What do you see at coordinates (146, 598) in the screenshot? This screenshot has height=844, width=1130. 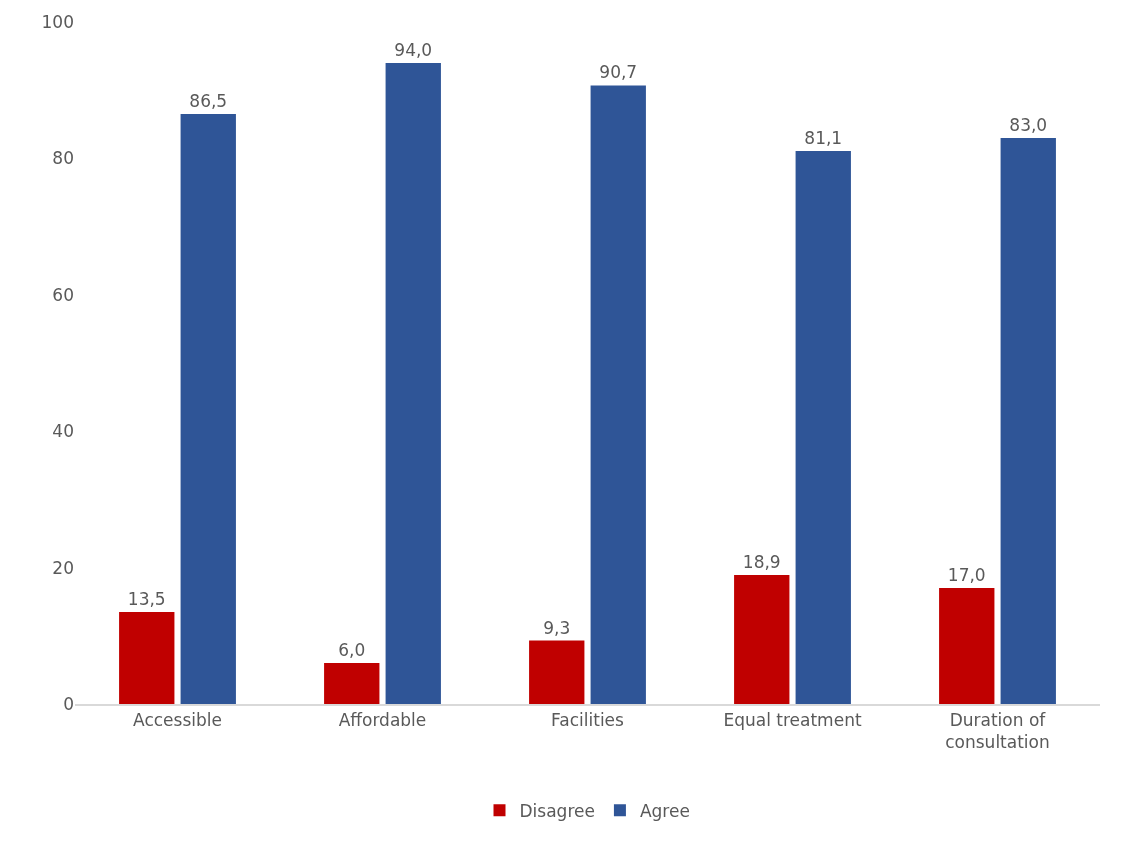 I see `data-label: 13,5` at bounding box center [146, 598].